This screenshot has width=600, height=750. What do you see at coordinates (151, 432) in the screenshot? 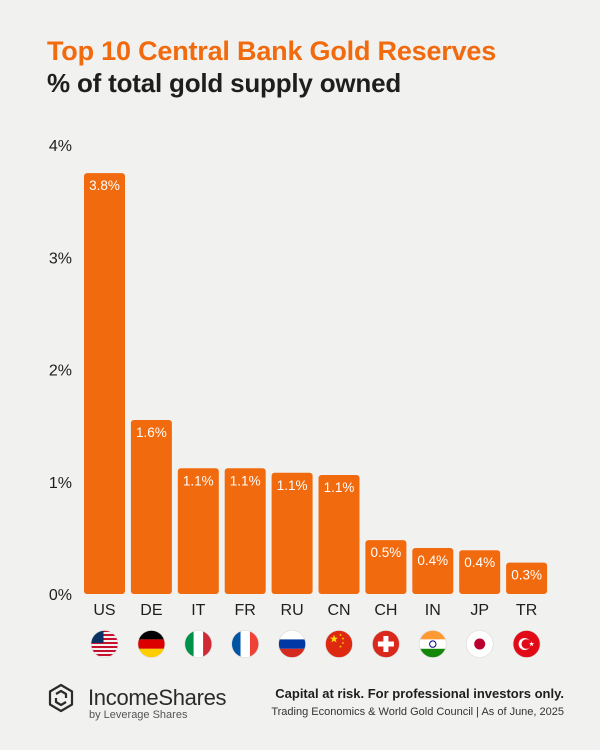
I see `bar-data-label: 1.6%` at bounding box center [151, 432].